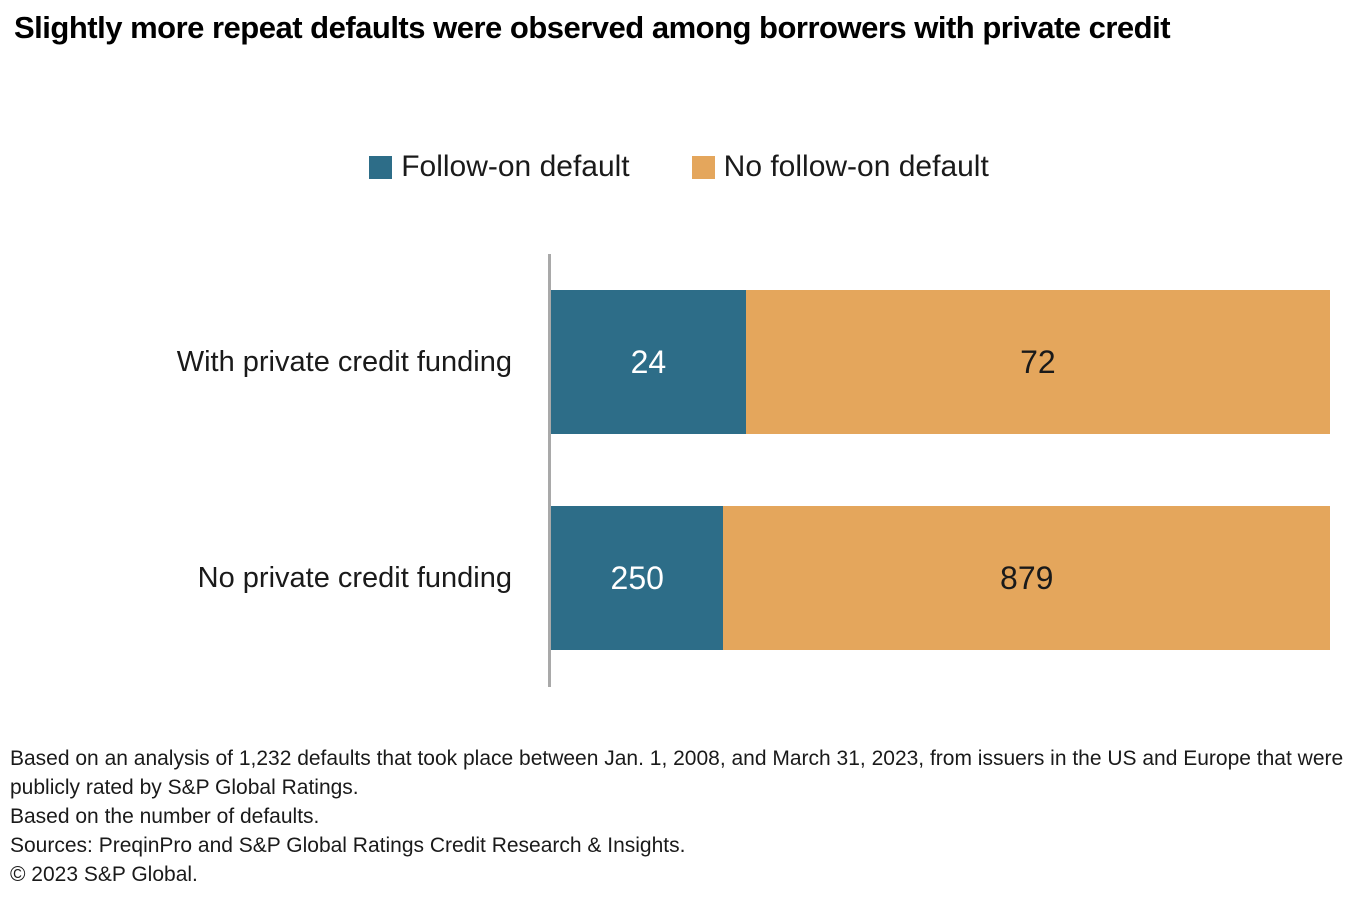 This screenshot has height=898, width=1358. What do you see at coordinates (515, 166) in the screenshot?
I see `legend-label-follow-on: Follow-on default` at bounding box center [515, 166].